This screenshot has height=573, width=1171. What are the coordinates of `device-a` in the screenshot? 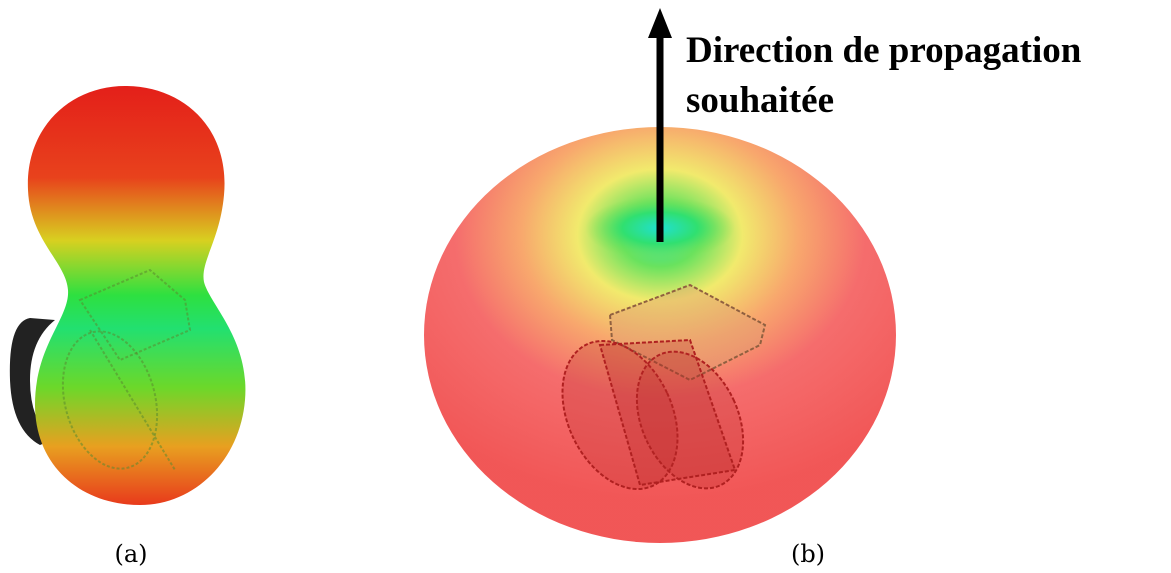 It's located at (126, 369).